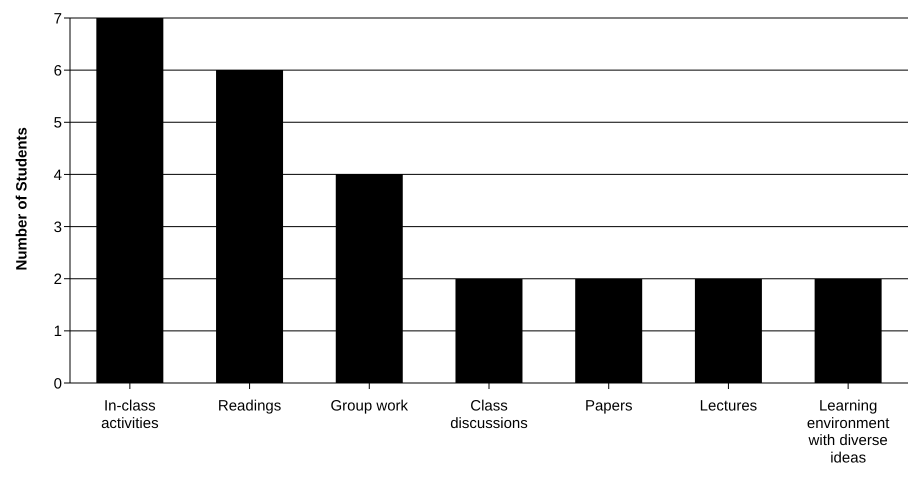  What do you see at coordinates (58, 175) in the screenshot?
I see `y-tick-label: 4` at bounding box center [58, 175].